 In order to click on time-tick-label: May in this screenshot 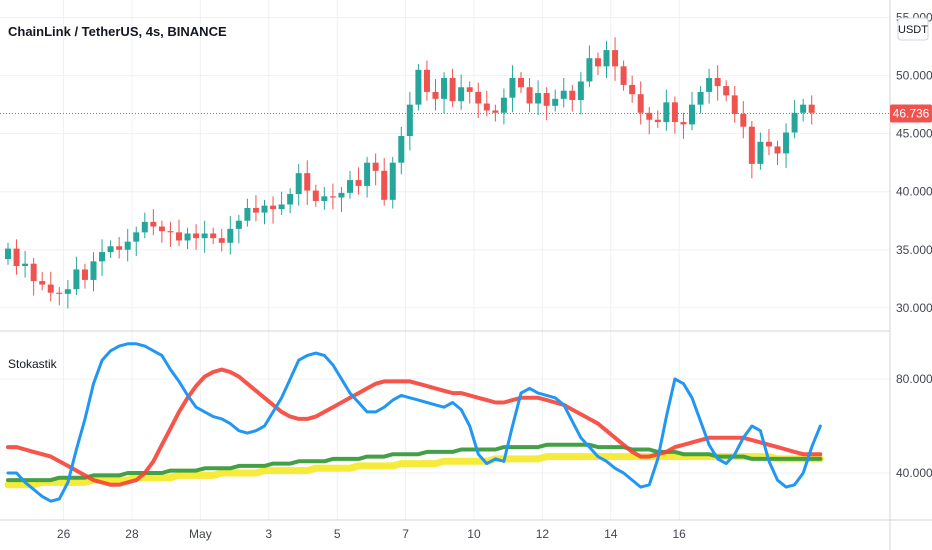, I will do `click(200, 534)`.